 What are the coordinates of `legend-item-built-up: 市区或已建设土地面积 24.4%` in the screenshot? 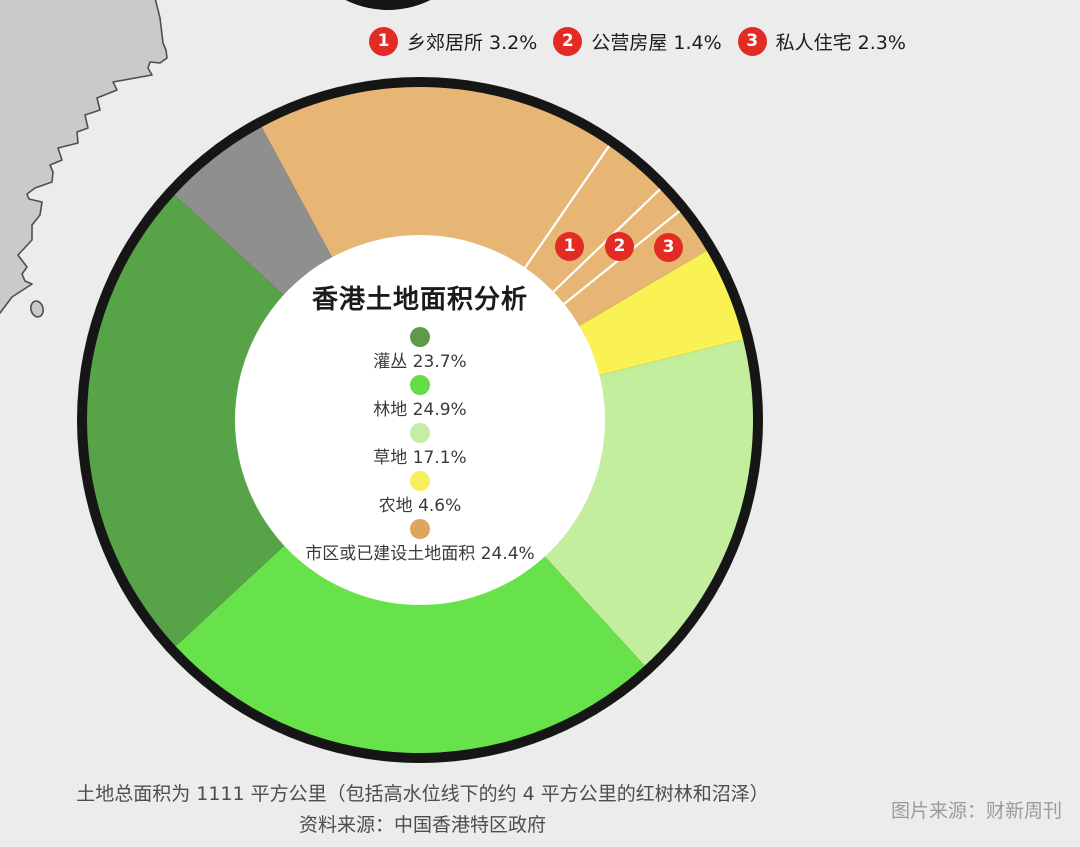 It's located at (420, 543).